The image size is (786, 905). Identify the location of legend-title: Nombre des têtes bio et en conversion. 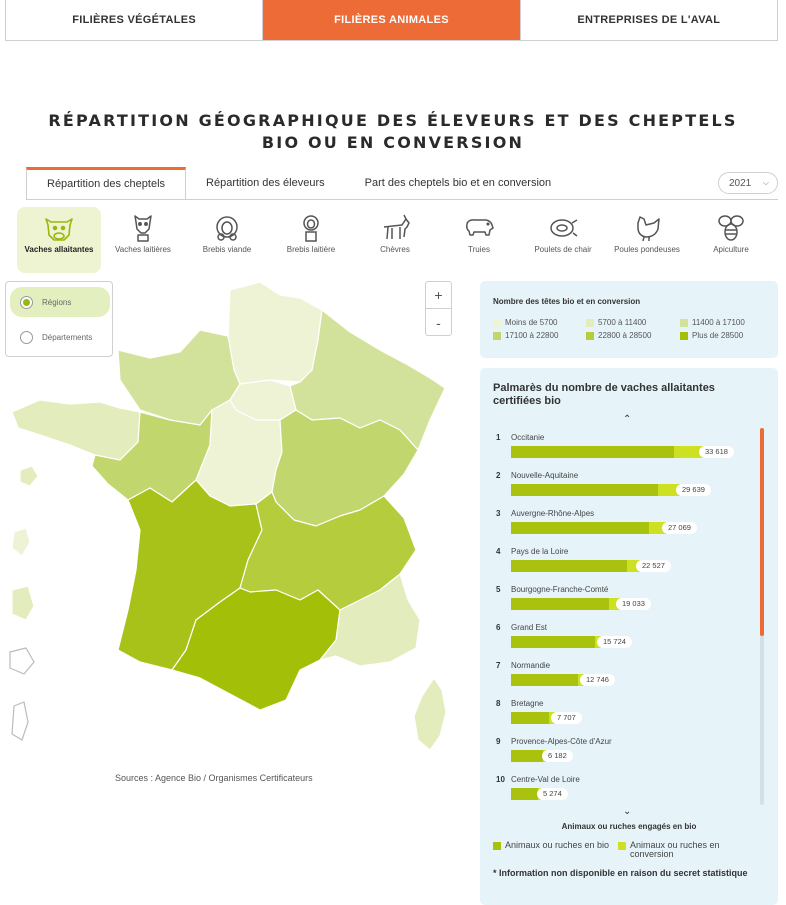
(567, 301).